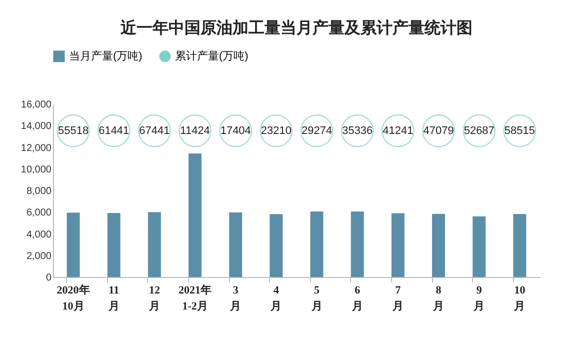  I want to click on x-tick-label: 8 月, so click(438, 298).